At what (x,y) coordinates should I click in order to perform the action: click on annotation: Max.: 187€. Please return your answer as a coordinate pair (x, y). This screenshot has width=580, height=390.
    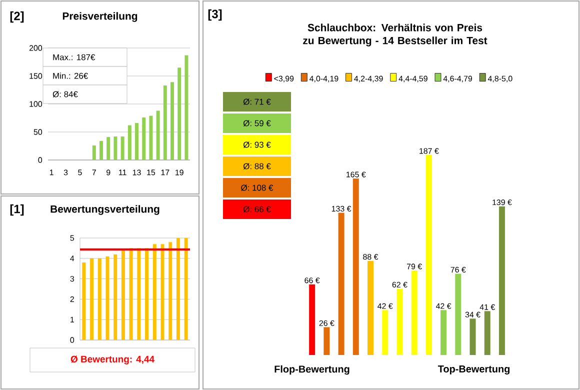
    Looking at the image, I should click on (74, 57).